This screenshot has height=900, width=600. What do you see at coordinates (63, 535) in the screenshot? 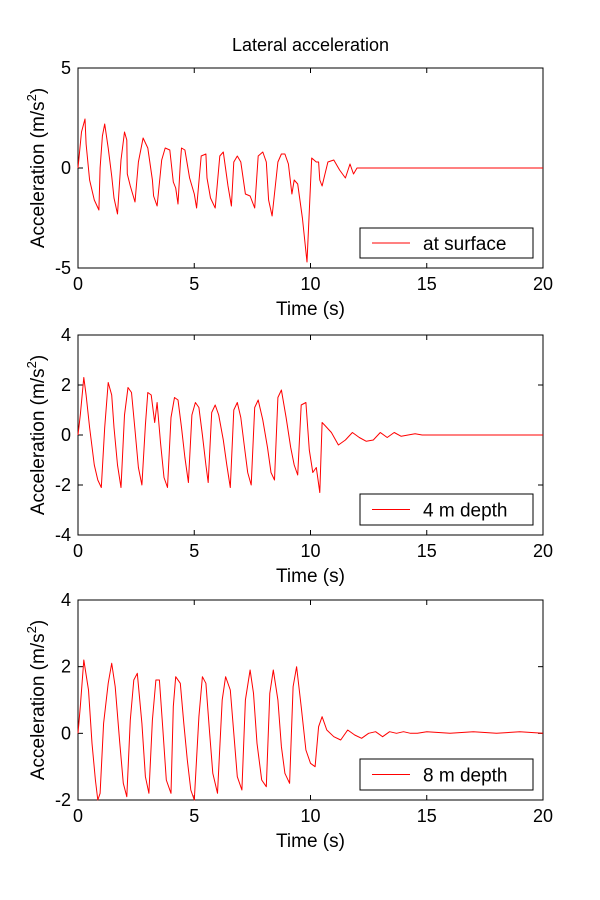
I see `y-tick-label: -4` at bounding box center [63, 535].